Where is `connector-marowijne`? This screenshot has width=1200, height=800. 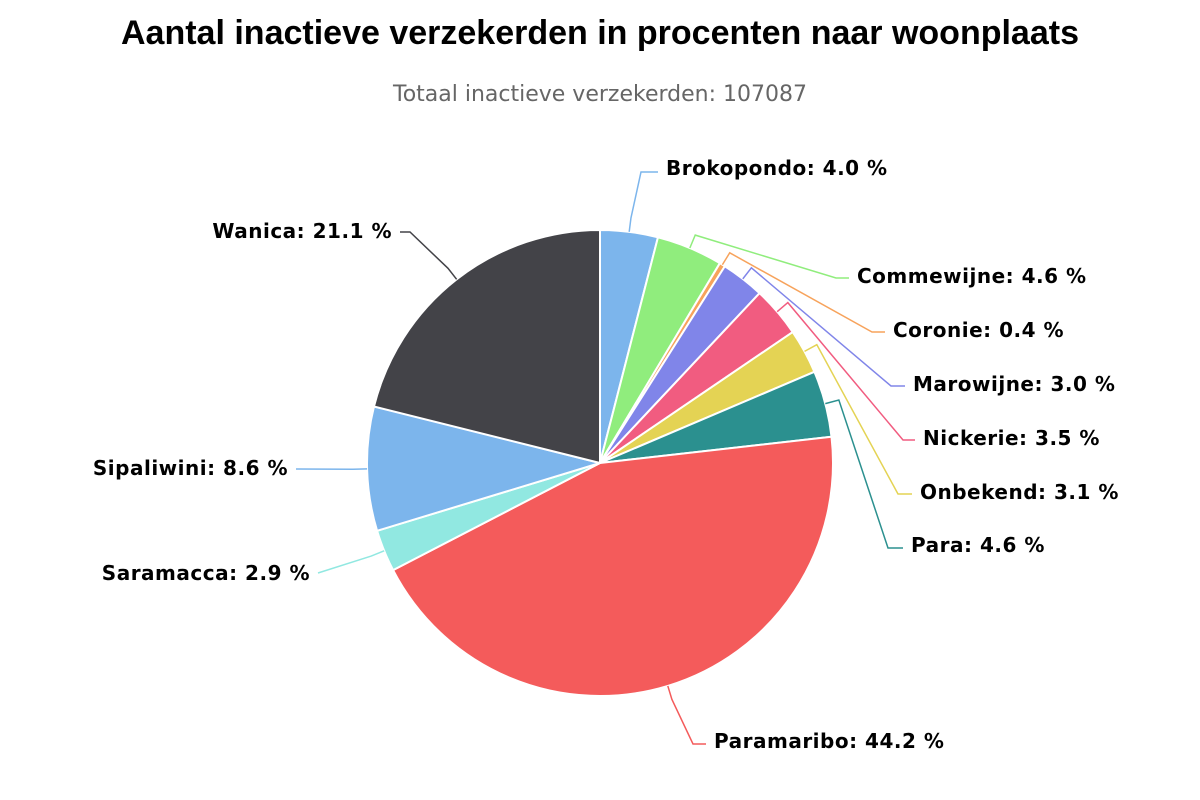
connector-marowijne is located at coordinates (823, 326).